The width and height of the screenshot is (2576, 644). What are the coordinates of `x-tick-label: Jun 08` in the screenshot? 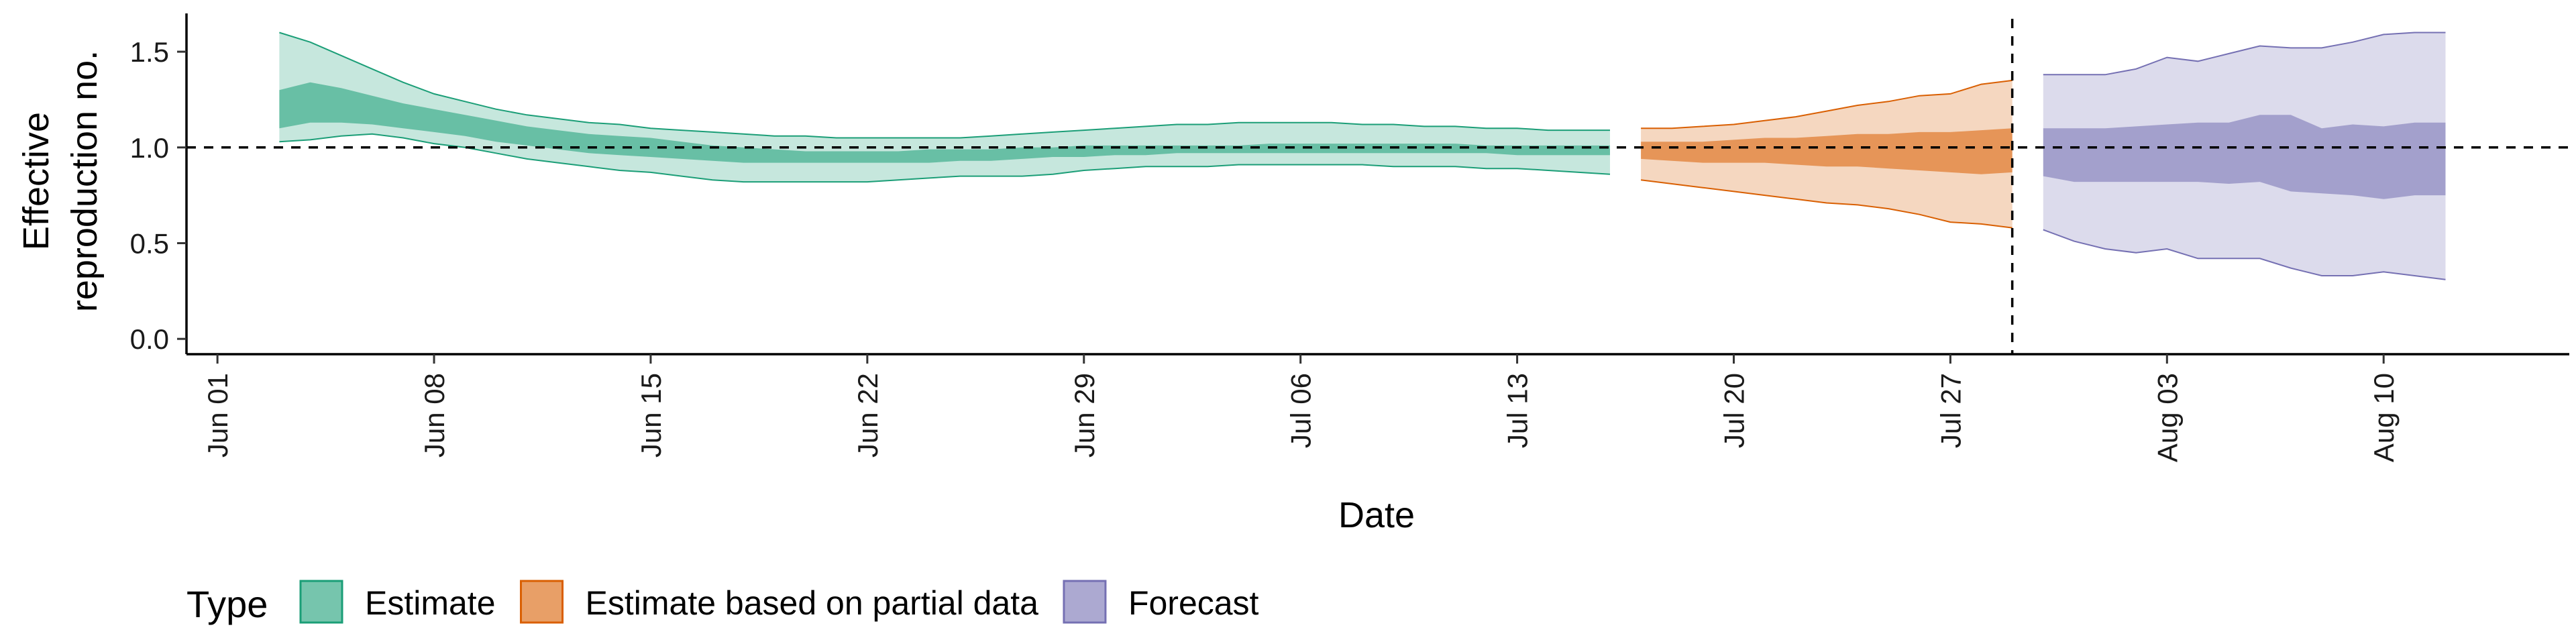 It's located at (434, 415).